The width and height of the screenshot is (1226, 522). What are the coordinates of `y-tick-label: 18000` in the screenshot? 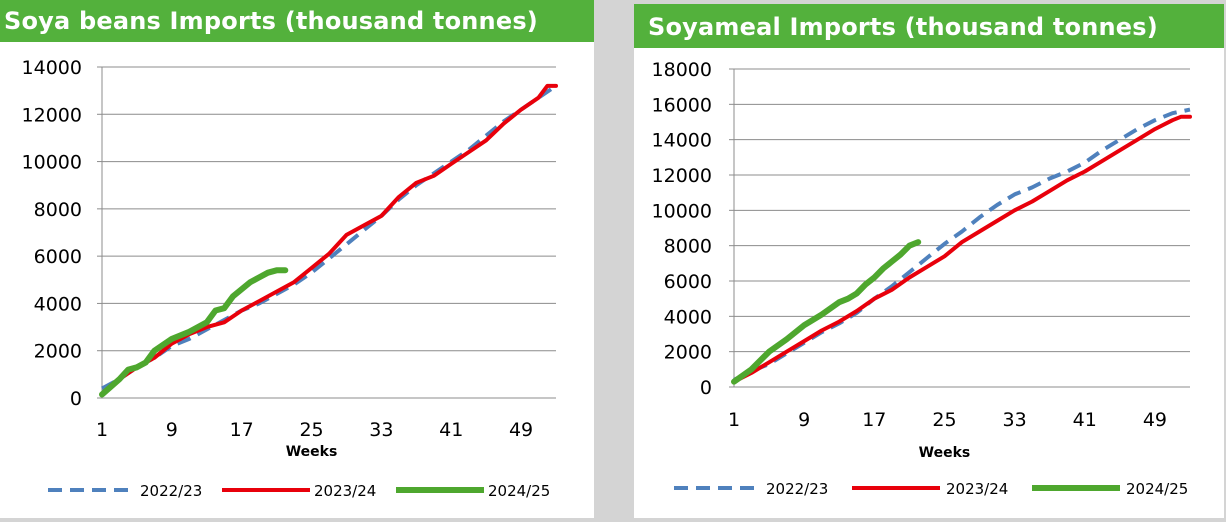 It's located at (682, 70).